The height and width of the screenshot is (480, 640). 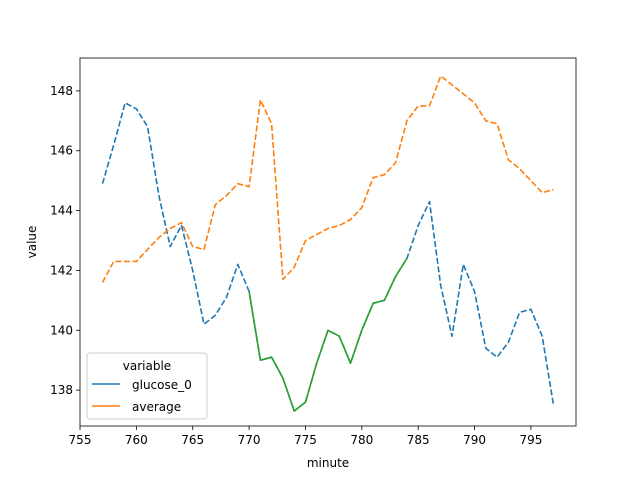 What do you see at coordinates (61, 91) in the screenshot?
I see `y-tick-label: 148` at bounding box center [61, 91].